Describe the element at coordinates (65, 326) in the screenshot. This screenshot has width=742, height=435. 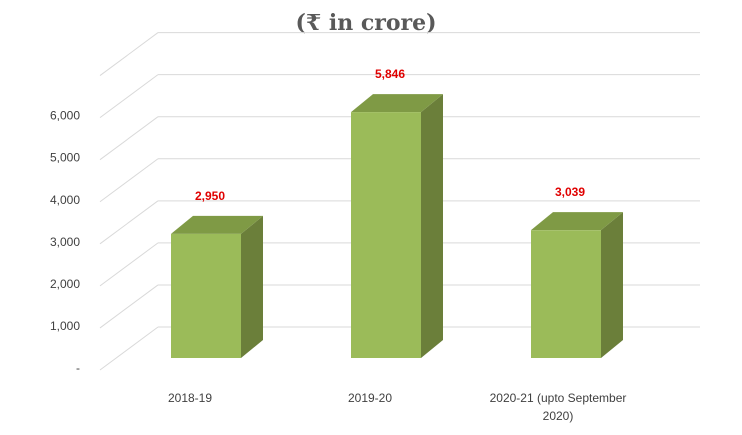
I see `y-tick-label: 1,000` at that location.